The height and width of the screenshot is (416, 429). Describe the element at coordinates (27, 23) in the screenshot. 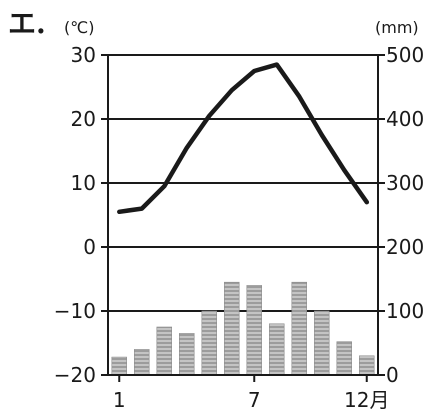

I see `panel-label: エ.` at that location.